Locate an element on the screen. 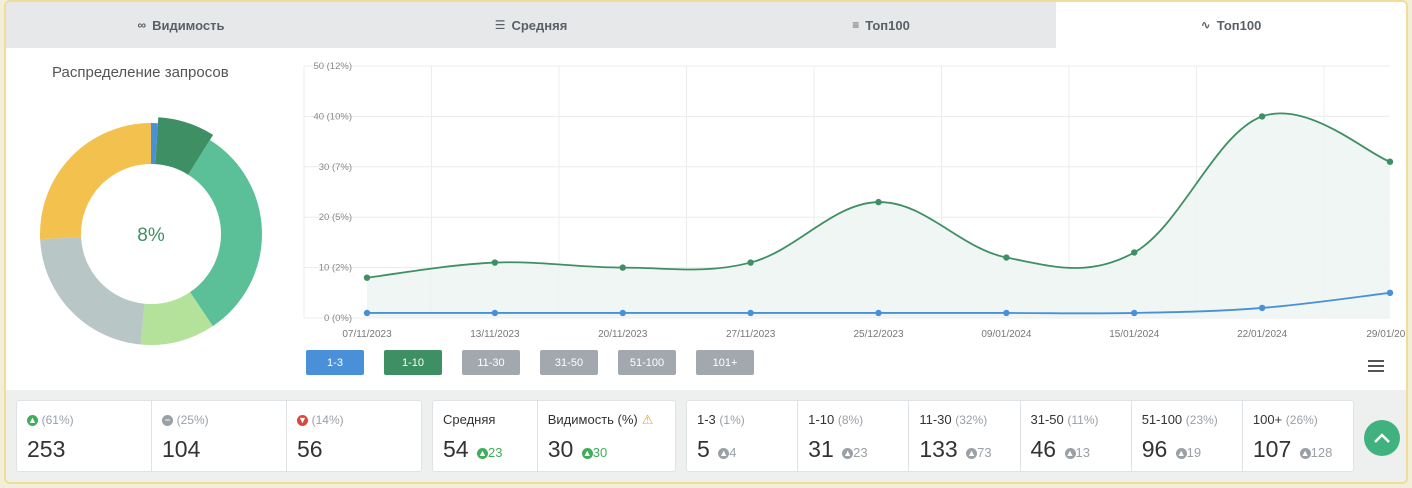  chevron-up-icon is located at coordinates (1382, 438).